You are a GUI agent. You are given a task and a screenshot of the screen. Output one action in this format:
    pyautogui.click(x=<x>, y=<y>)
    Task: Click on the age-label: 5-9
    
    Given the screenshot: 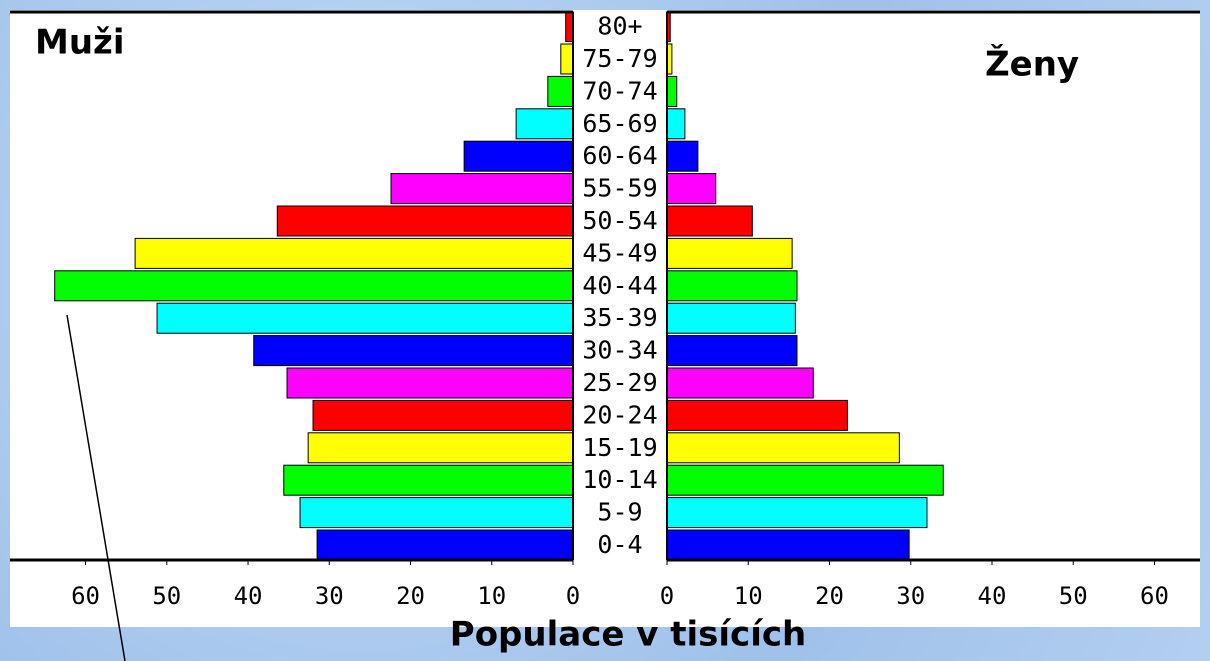 What is the action you would take?
    pyautogui.click(x=619, y=512)
    